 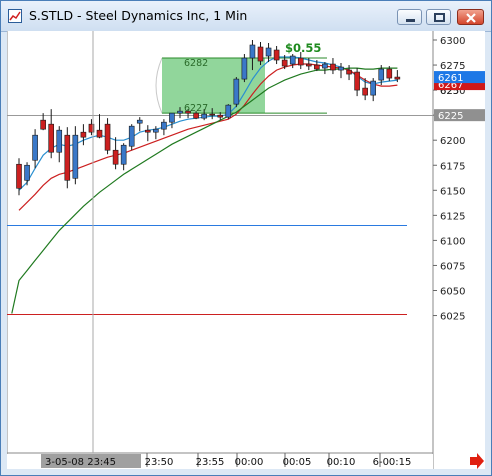 What do you see at coordinates (210, 462) in the screenshot?
I see `time-axis-label: 23:55` at bounding box center [210, 462].